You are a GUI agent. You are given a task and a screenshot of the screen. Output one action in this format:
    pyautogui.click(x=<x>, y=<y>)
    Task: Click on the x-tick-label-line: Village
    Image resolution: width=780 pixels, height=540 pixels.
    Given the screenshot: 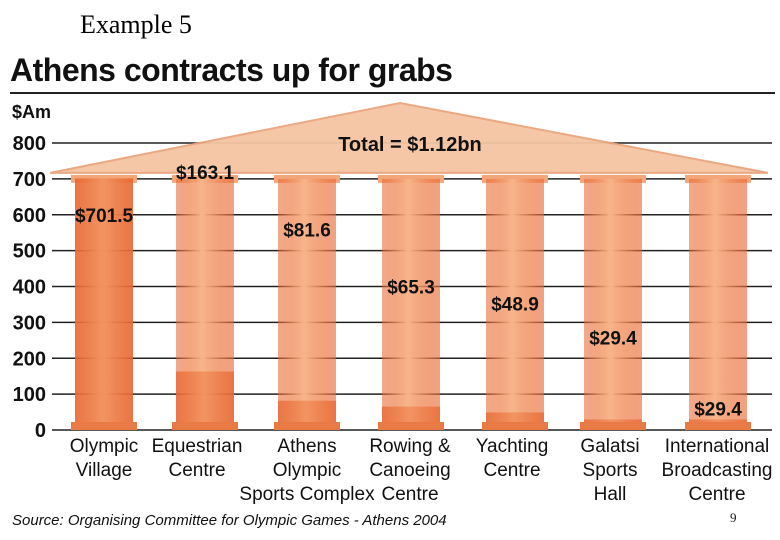 What is the action you would take?
    pyautogui.click(x=104, y=470)
    